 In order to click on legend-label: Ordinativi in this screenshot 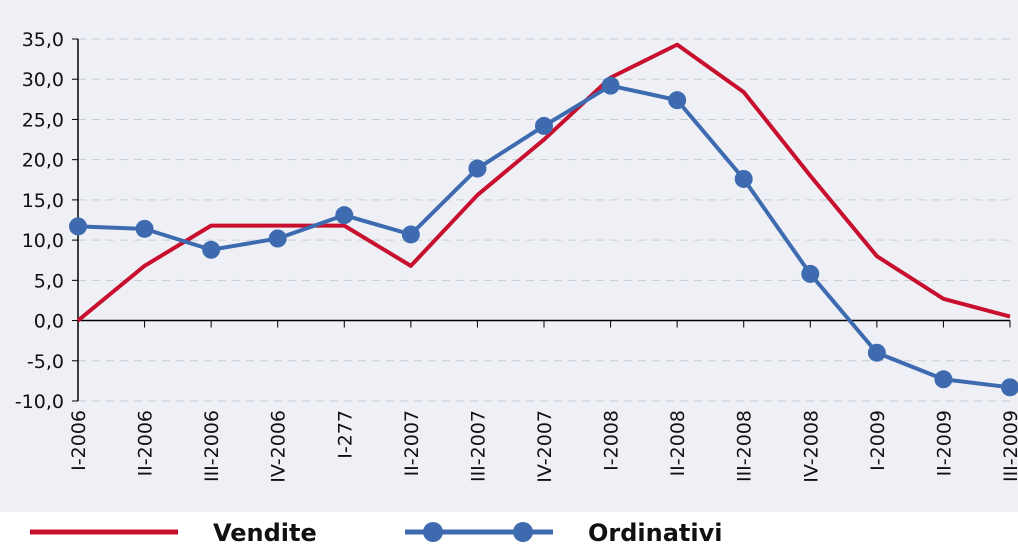, I will do `click(655, 533)`.